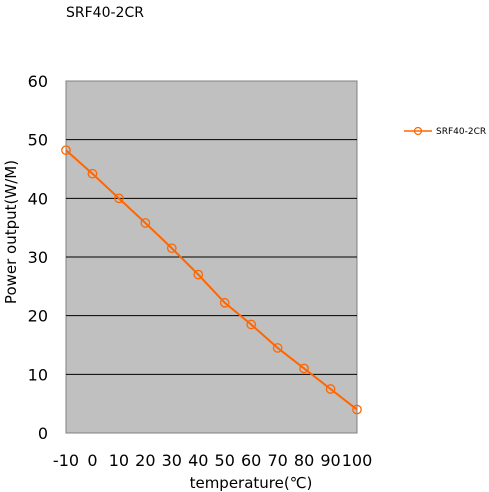  Describe the element at coordinates (251, 483) in the screenshot. I see `x-axis-label: temperature(℃)` at that location.